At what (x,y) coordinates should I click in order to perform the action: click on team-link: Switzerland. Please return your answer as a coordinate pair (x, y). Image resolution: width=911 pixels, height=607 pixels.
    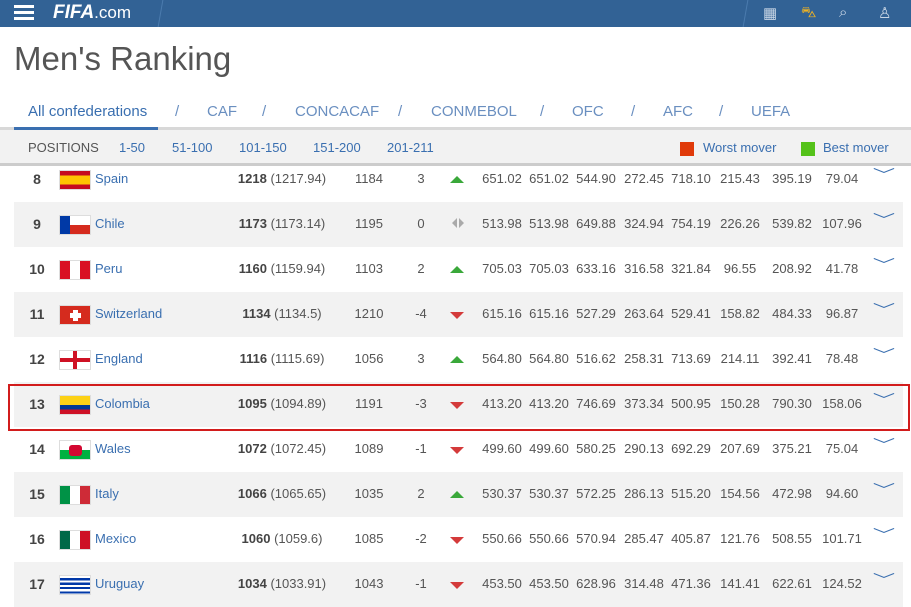
    Looking at the image, I should click on (129, 313).